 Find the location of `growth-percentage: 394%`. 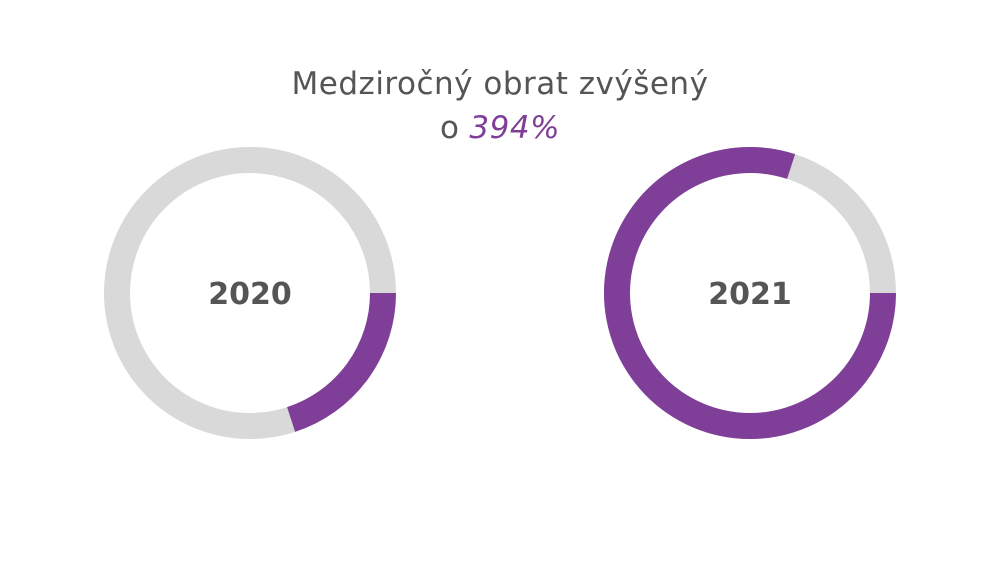

growth-percentage: 394% is located at coordinates (515, 128).